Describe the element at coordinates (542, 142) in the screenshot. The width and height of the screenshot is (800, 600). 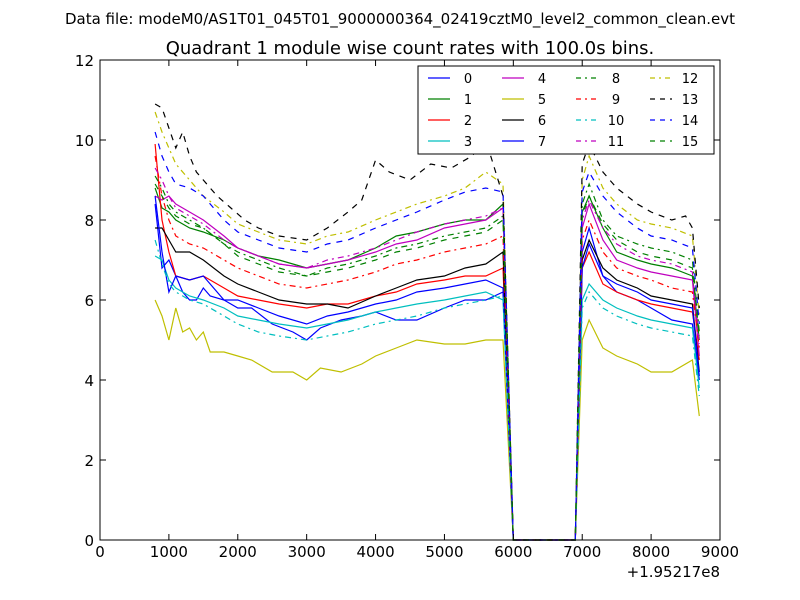
I see `legend-label-7: 7` at that location.